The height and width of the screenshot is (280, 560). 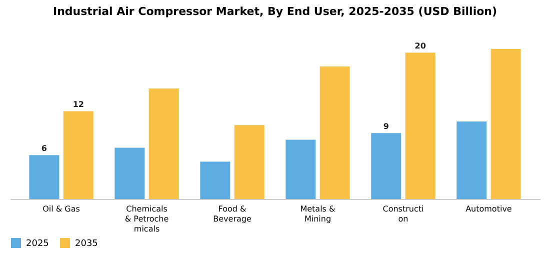 I want to click on legend-label: 2035, so click(x=86, y=244).